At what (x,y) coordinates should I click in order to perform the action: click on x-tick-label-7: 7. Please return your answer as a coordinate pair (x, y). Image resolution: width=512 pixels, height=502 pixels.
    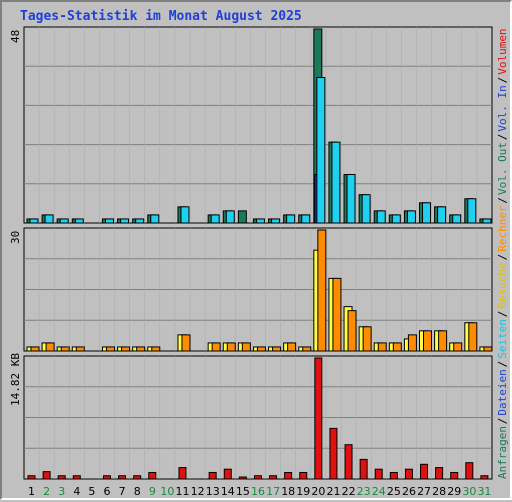
    Looking at the image, I should click on (122, 491).